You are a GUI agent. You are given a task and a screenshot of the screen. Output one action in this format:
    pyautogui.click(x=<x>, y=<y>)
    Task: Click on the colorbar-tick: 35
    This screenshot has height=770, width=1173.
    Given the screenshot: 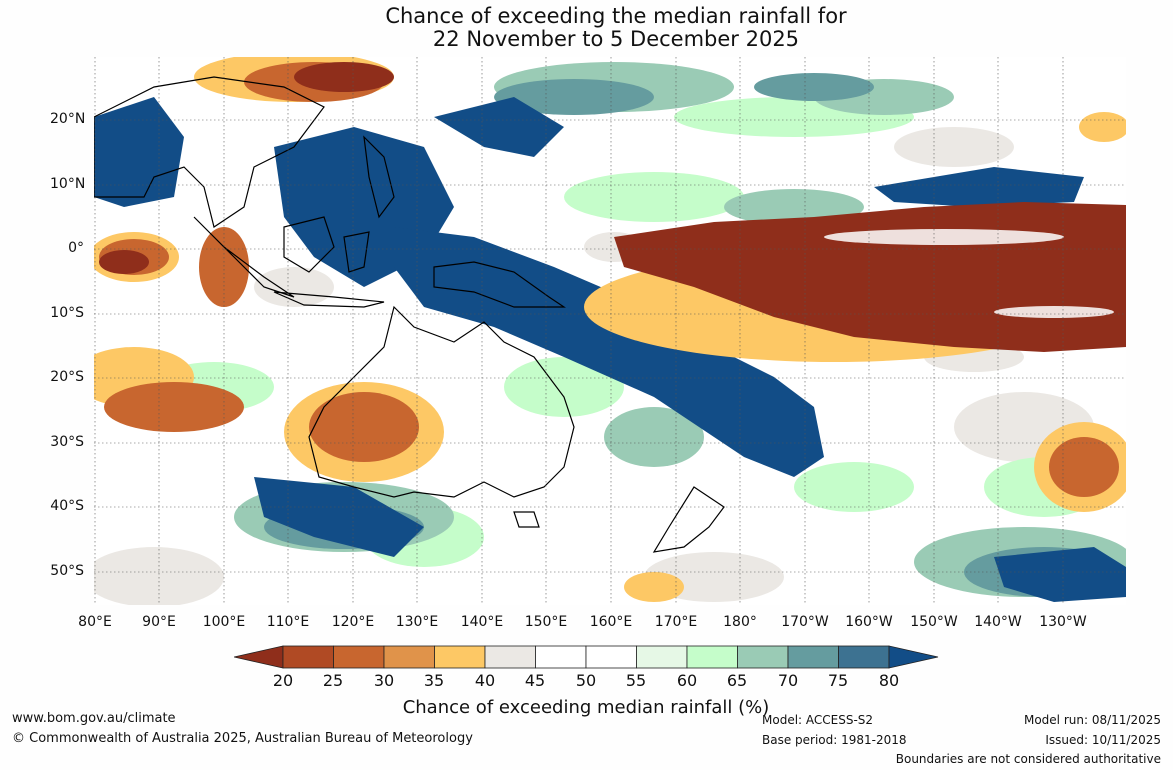 What is the action you would take?
    pyautogui.click(x=434, y=680)
    